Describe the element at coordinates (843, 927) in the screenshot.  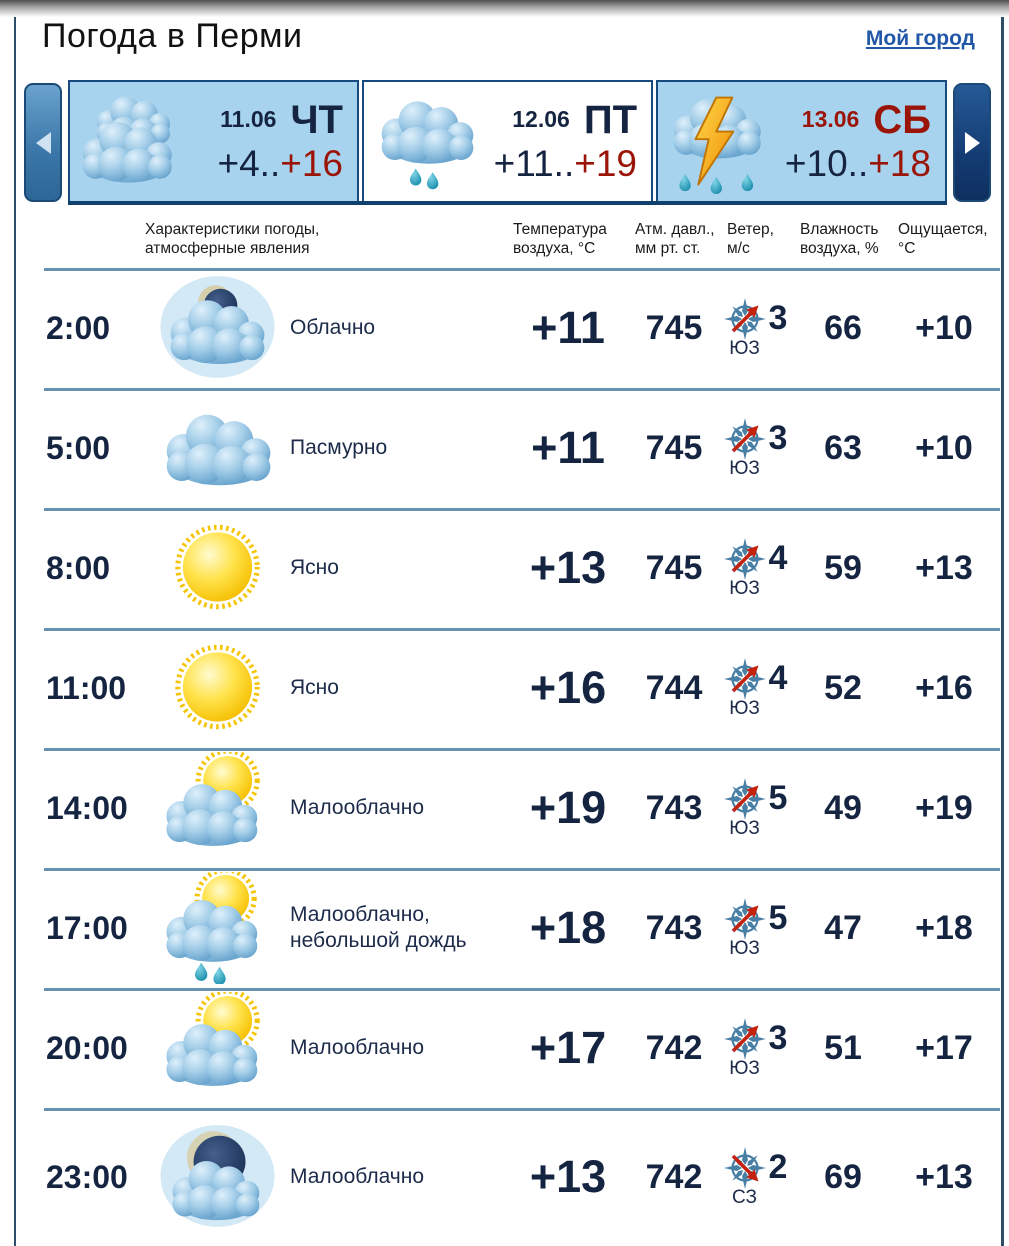
I see `humidity-value: 47` at that location.